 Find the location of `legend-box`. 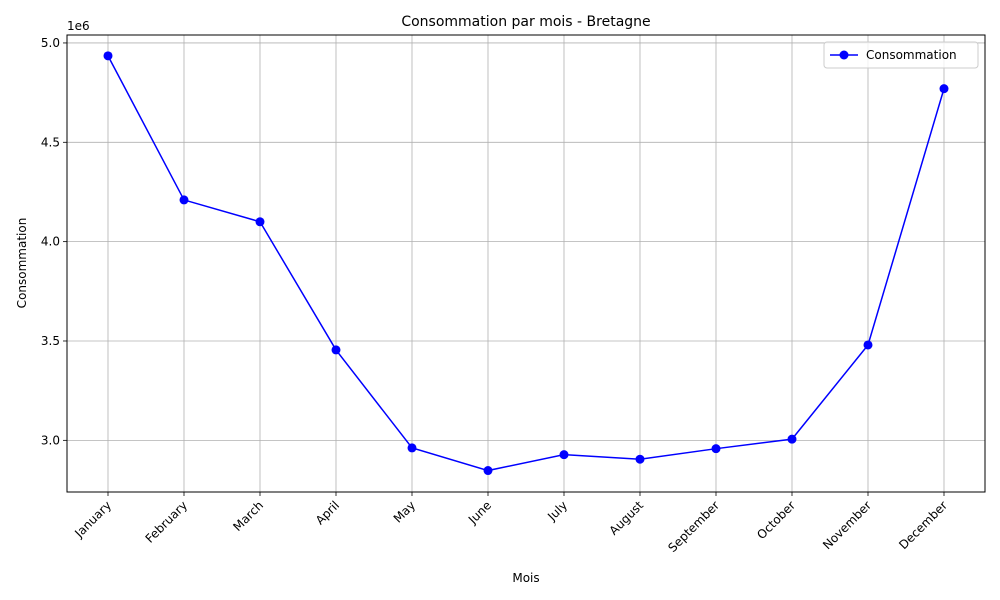

legend-box is located at coordinates (901, 55).